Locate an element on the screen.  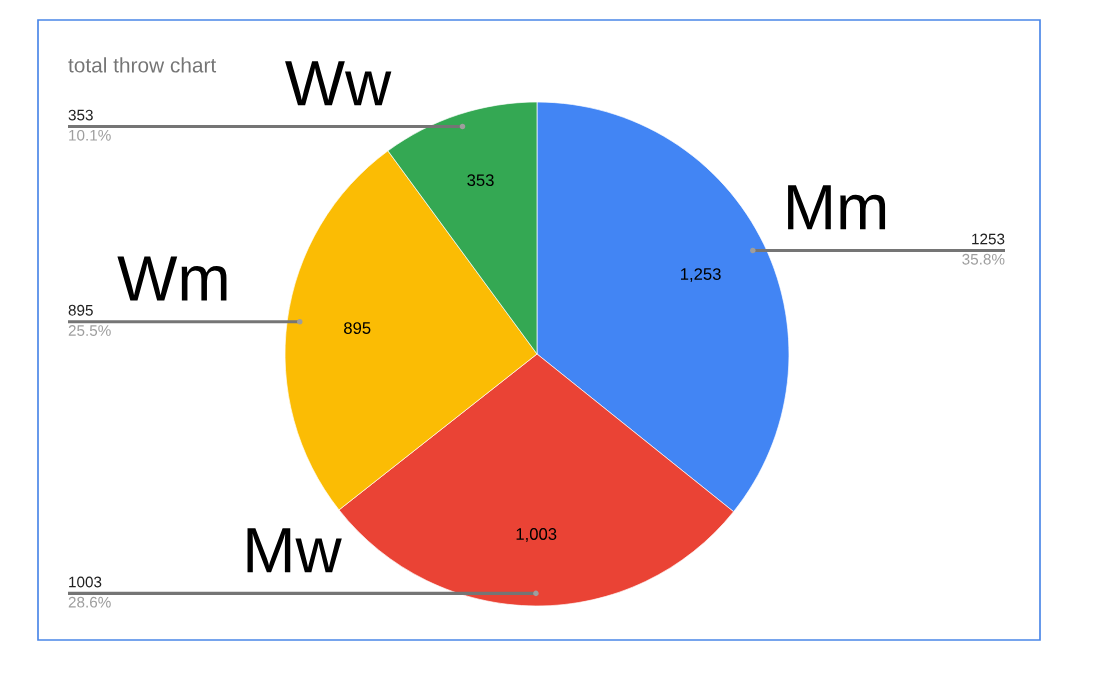
data-label: 895 is located at coordinates (357, 328).